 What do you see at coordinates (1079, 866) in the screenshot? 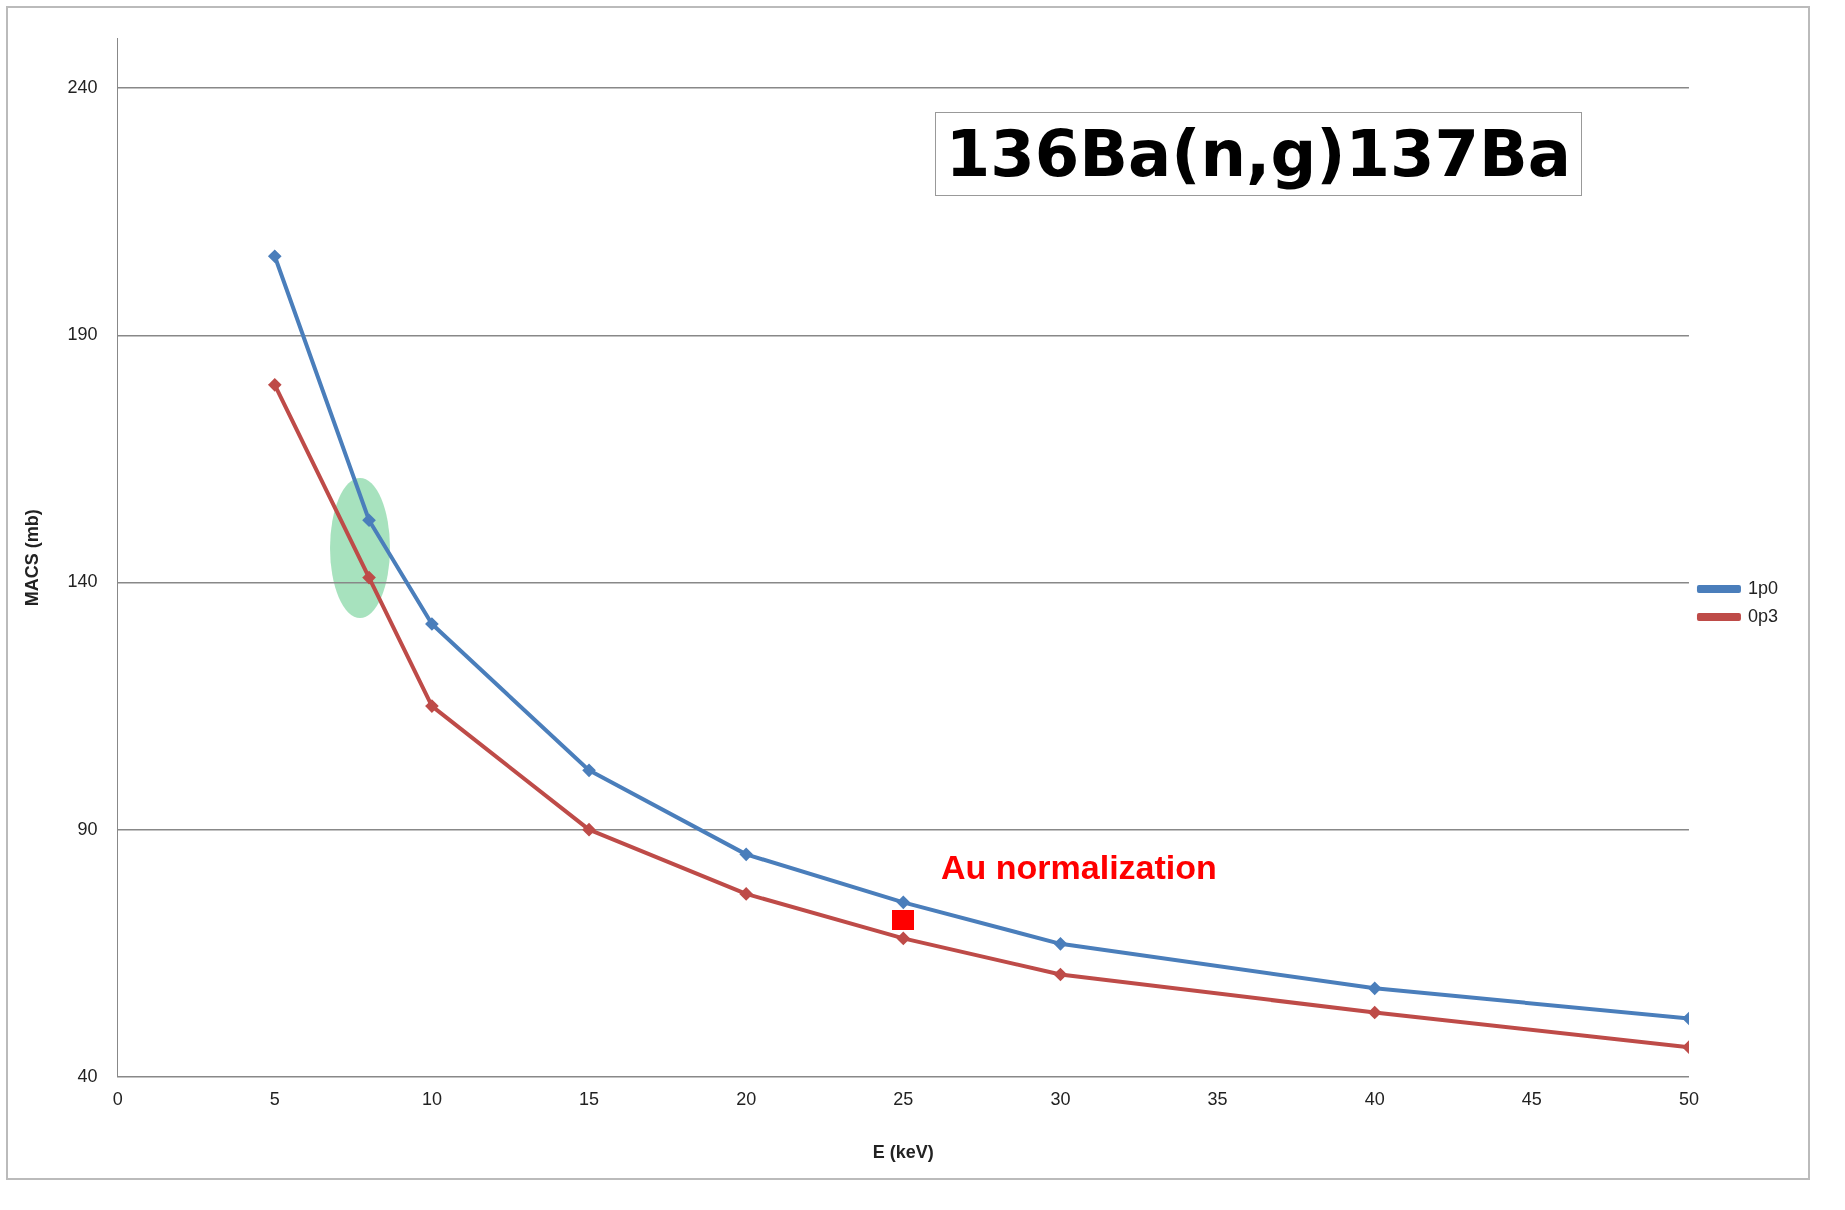
I see `annotation: Au normalization` at bounding box center [1079, 866].